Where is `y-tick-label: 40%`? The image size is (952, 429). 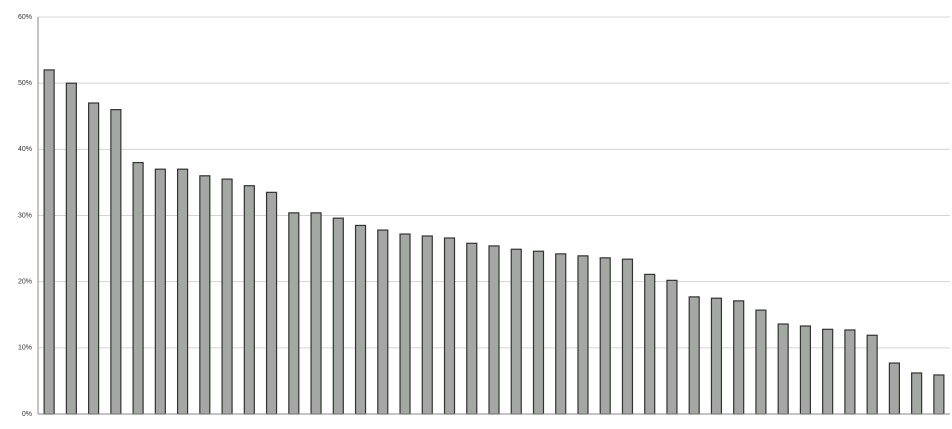
y-tick-label: 40% is located at coordinates (25, 149).